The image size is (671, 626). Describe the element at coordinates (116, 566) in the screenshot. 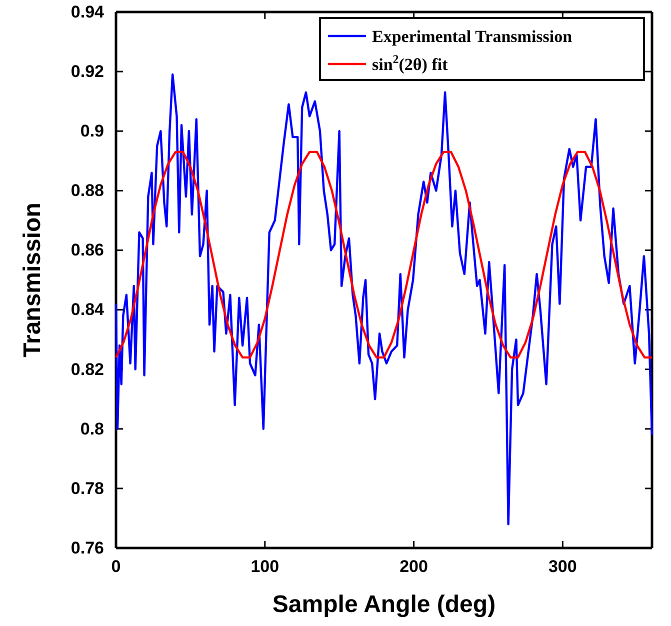

I see `x-tick-label: 0` at that location.